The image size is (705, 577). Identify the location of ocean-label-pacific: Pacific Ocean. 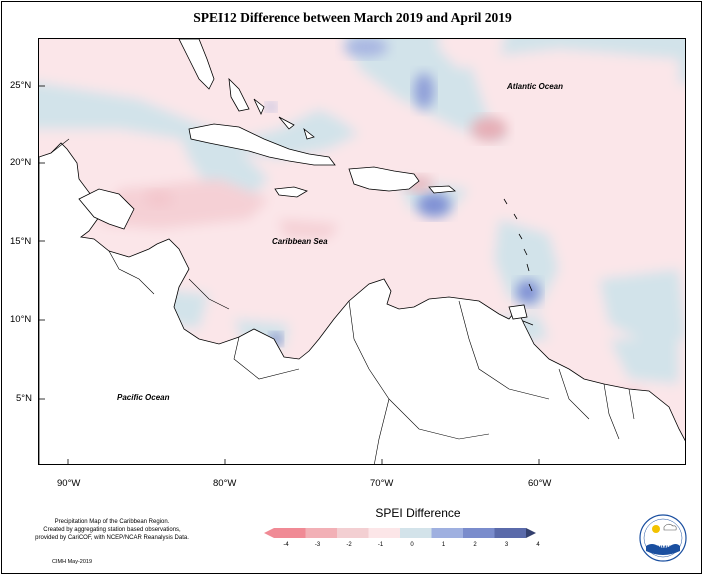
(143, 397).